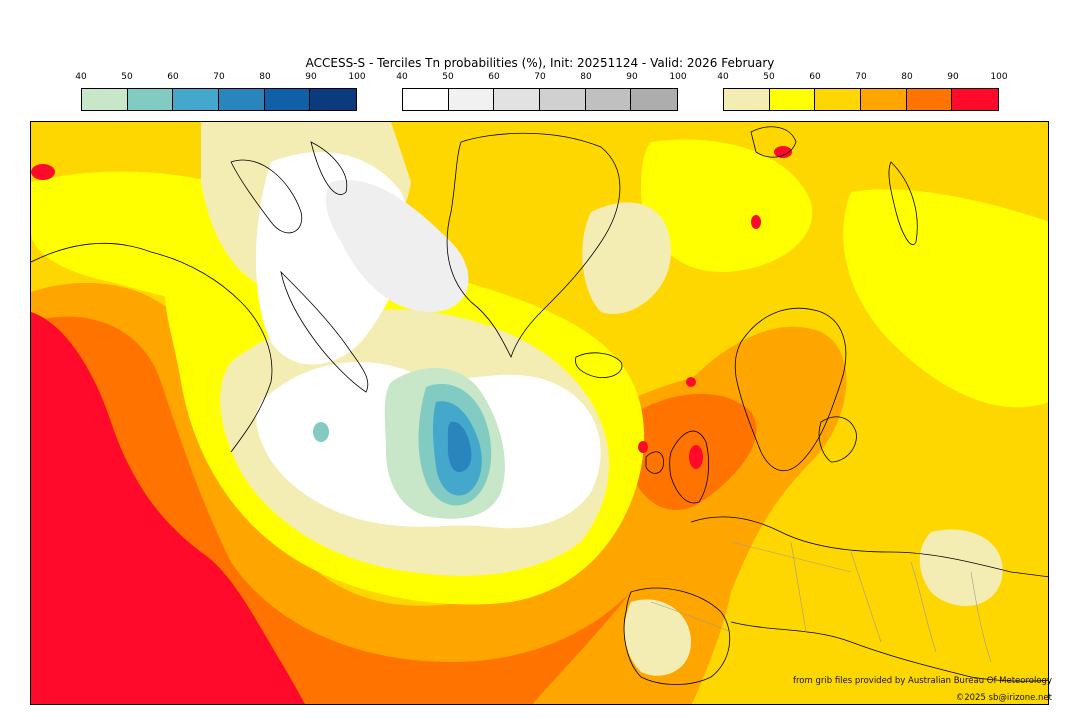 The width and height of the screenshot is (1080, 718). What do you see at coordinates (533, 245) in the screenshot?
I see `coast-greenland` at bounding box center [533, 245].